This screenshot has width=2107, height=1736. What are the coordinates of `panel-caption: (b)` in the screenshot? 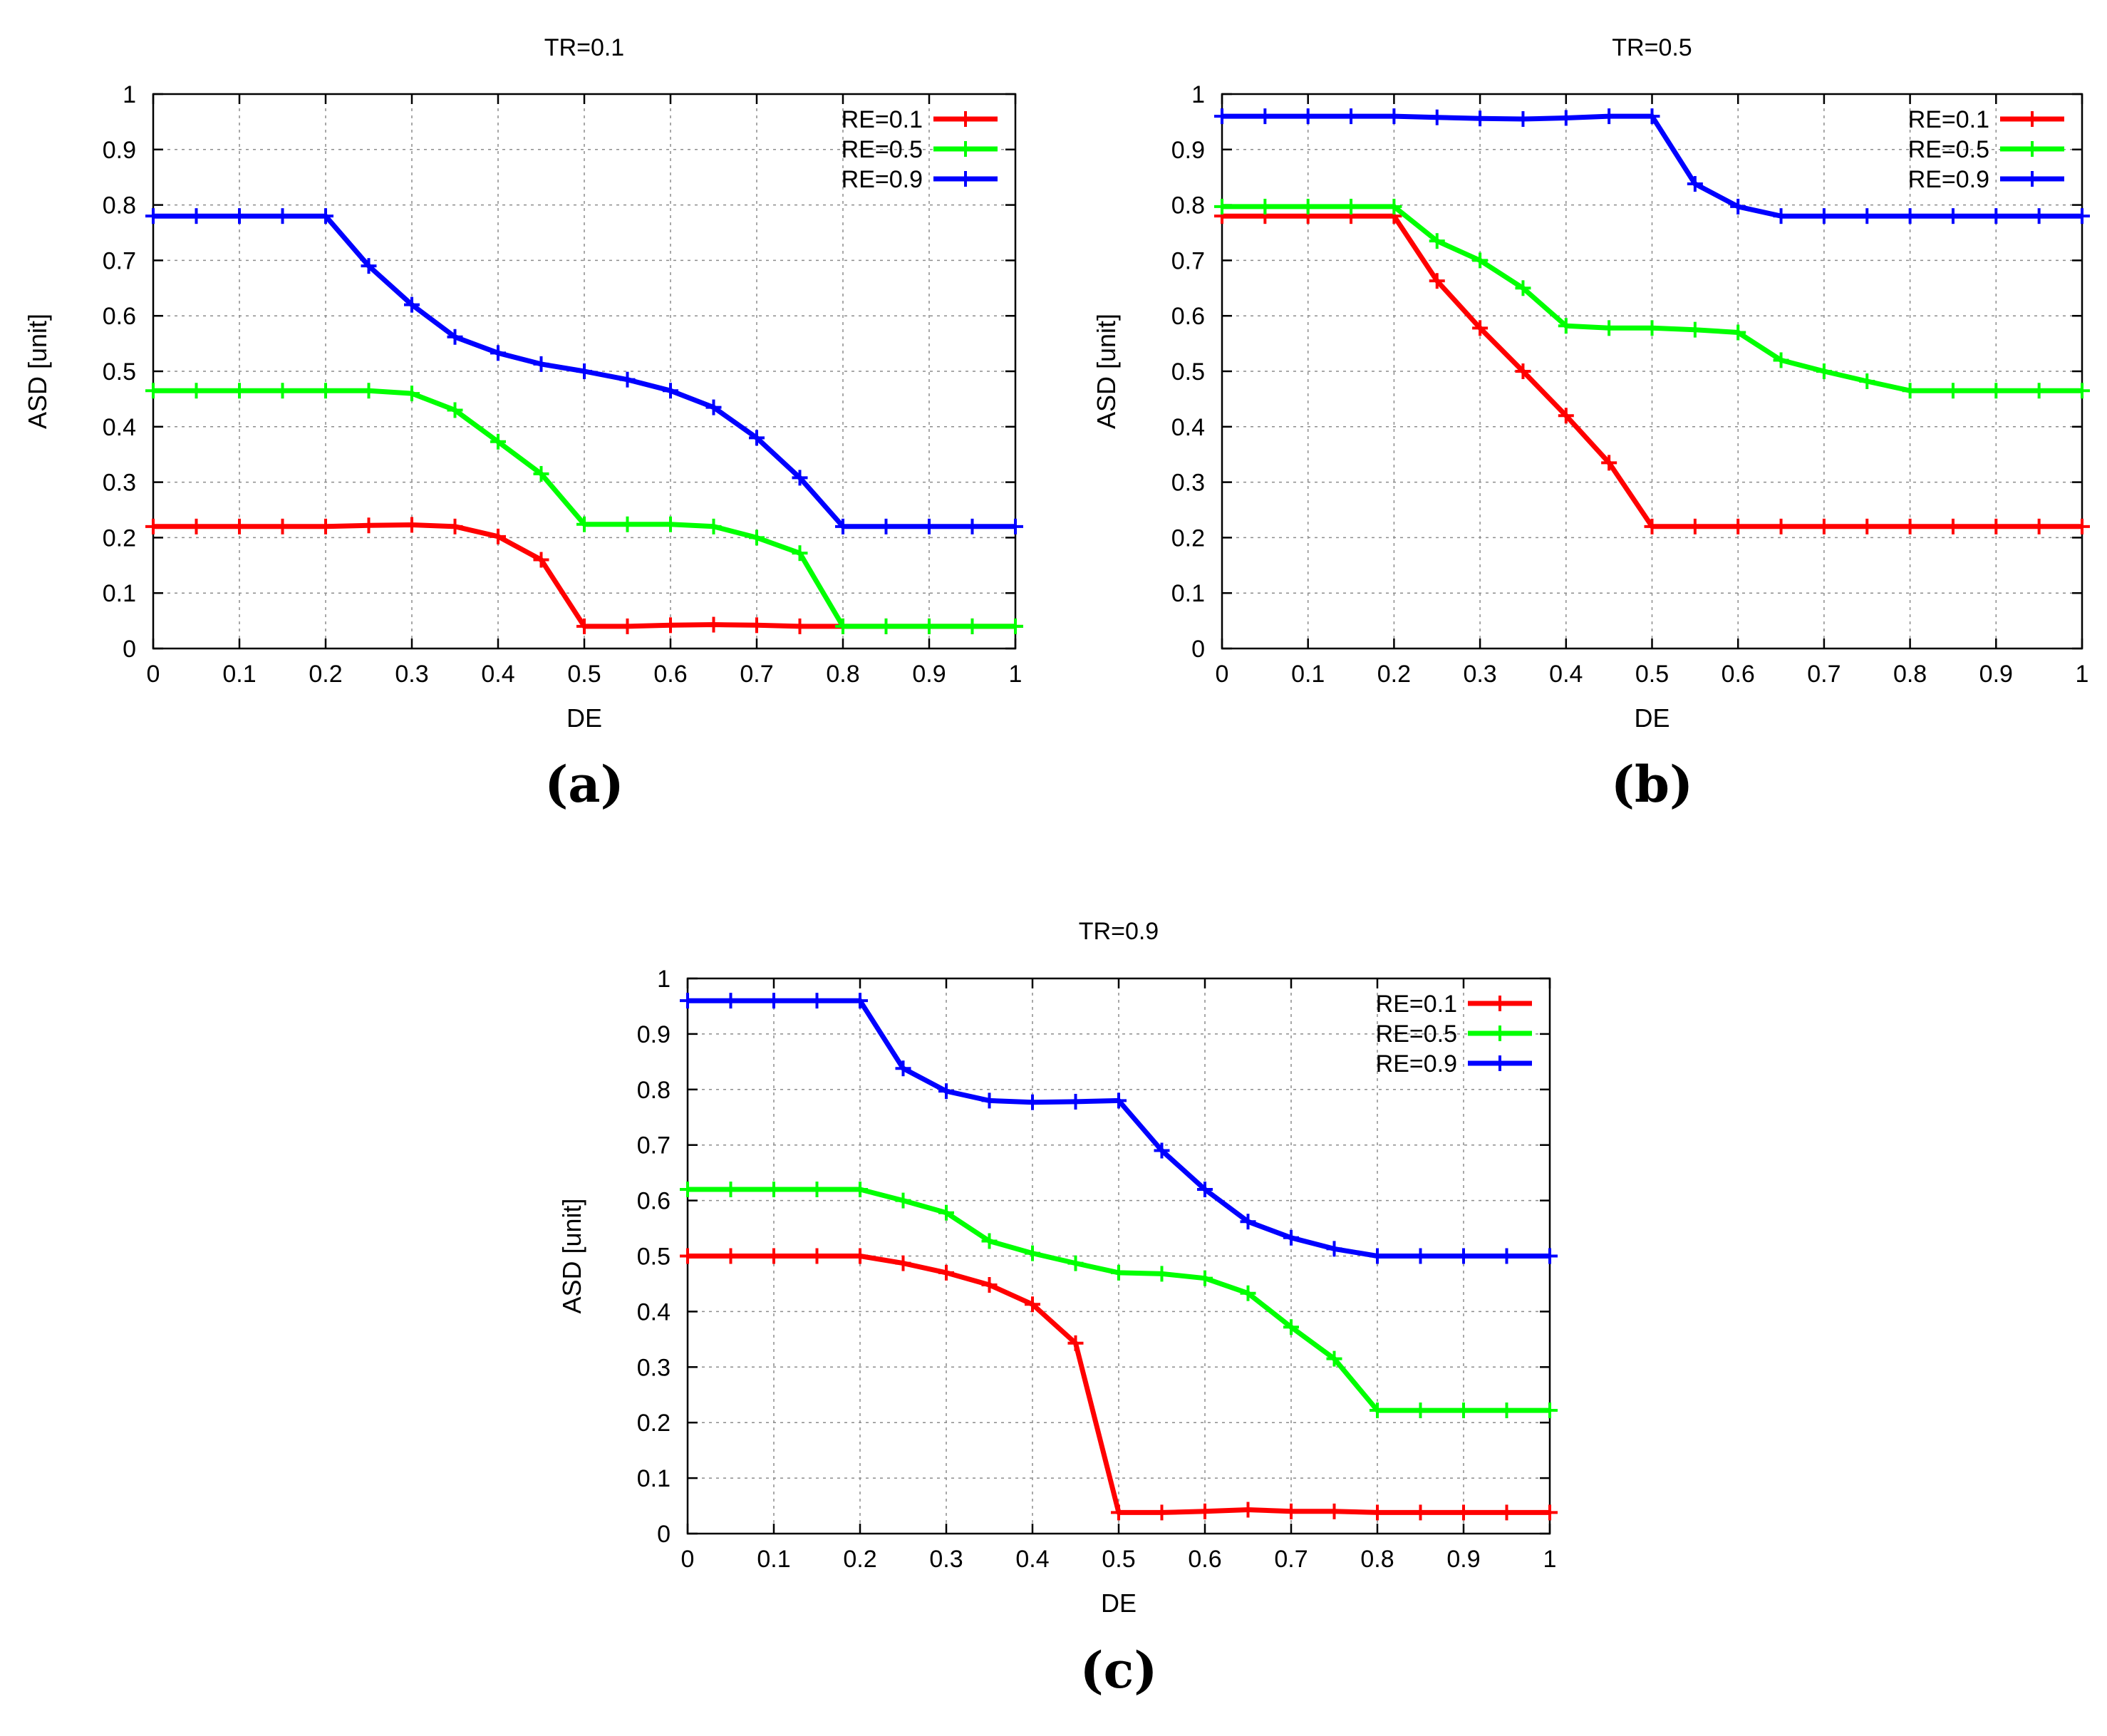 It's located at (1652, 785).